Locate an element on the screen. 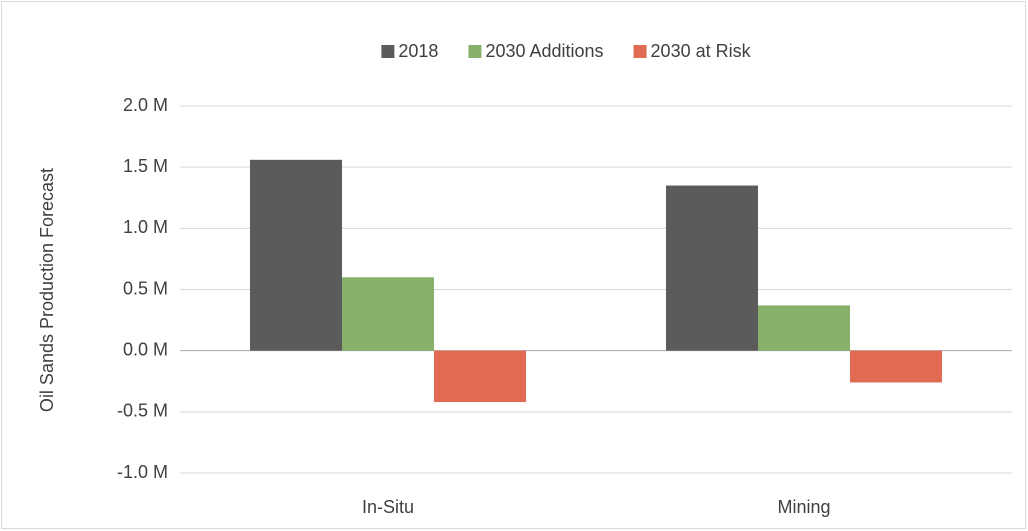  x-tick-label: In-Situ is located at coordinates (388, 507).